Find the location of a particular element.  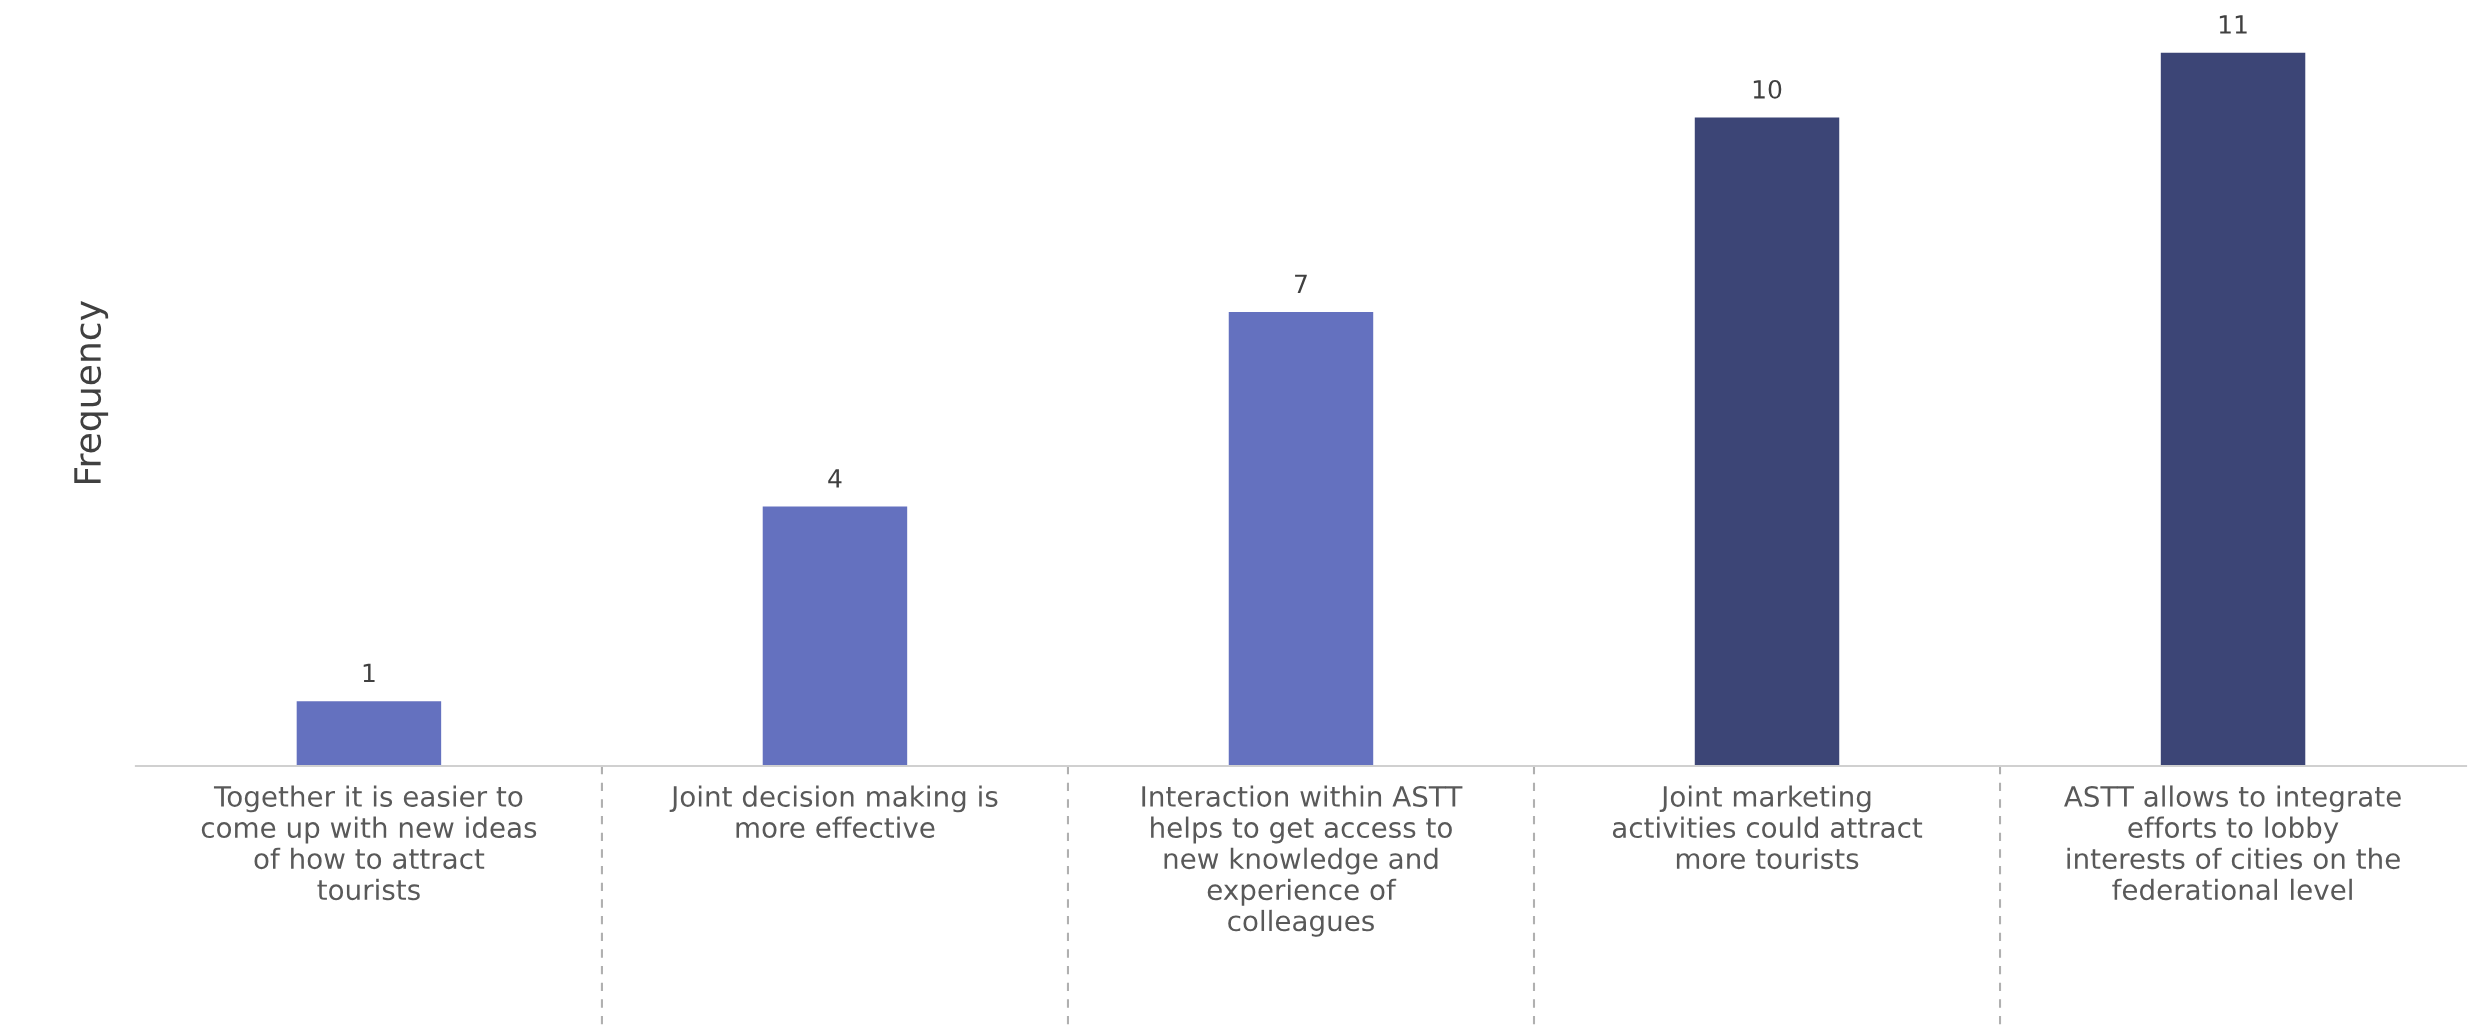

x-tick-label: Joint decision making is more effective is located at coordinates (833, 812).